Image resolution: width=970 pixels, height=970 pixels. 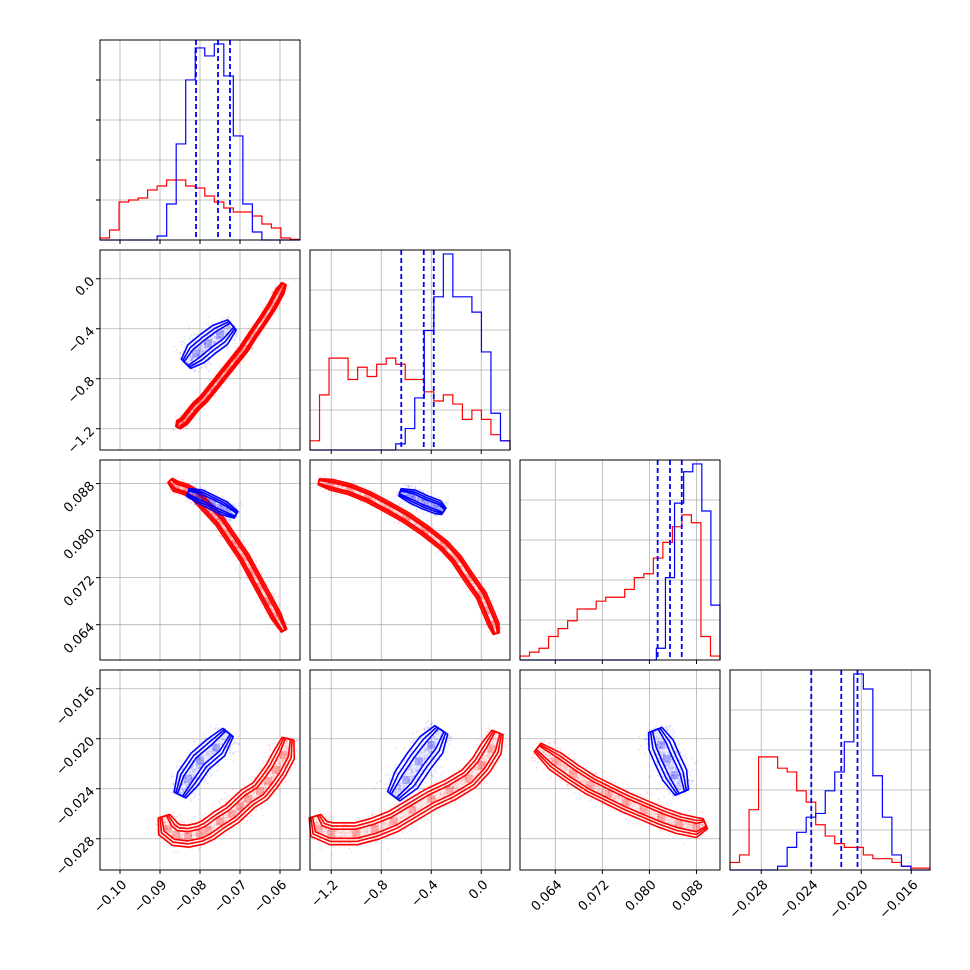 What do you see at coordinates (547, 896) in the screenshot?
I see `x-tick-label-p3: 0.064` at bounding box center [547, 896].